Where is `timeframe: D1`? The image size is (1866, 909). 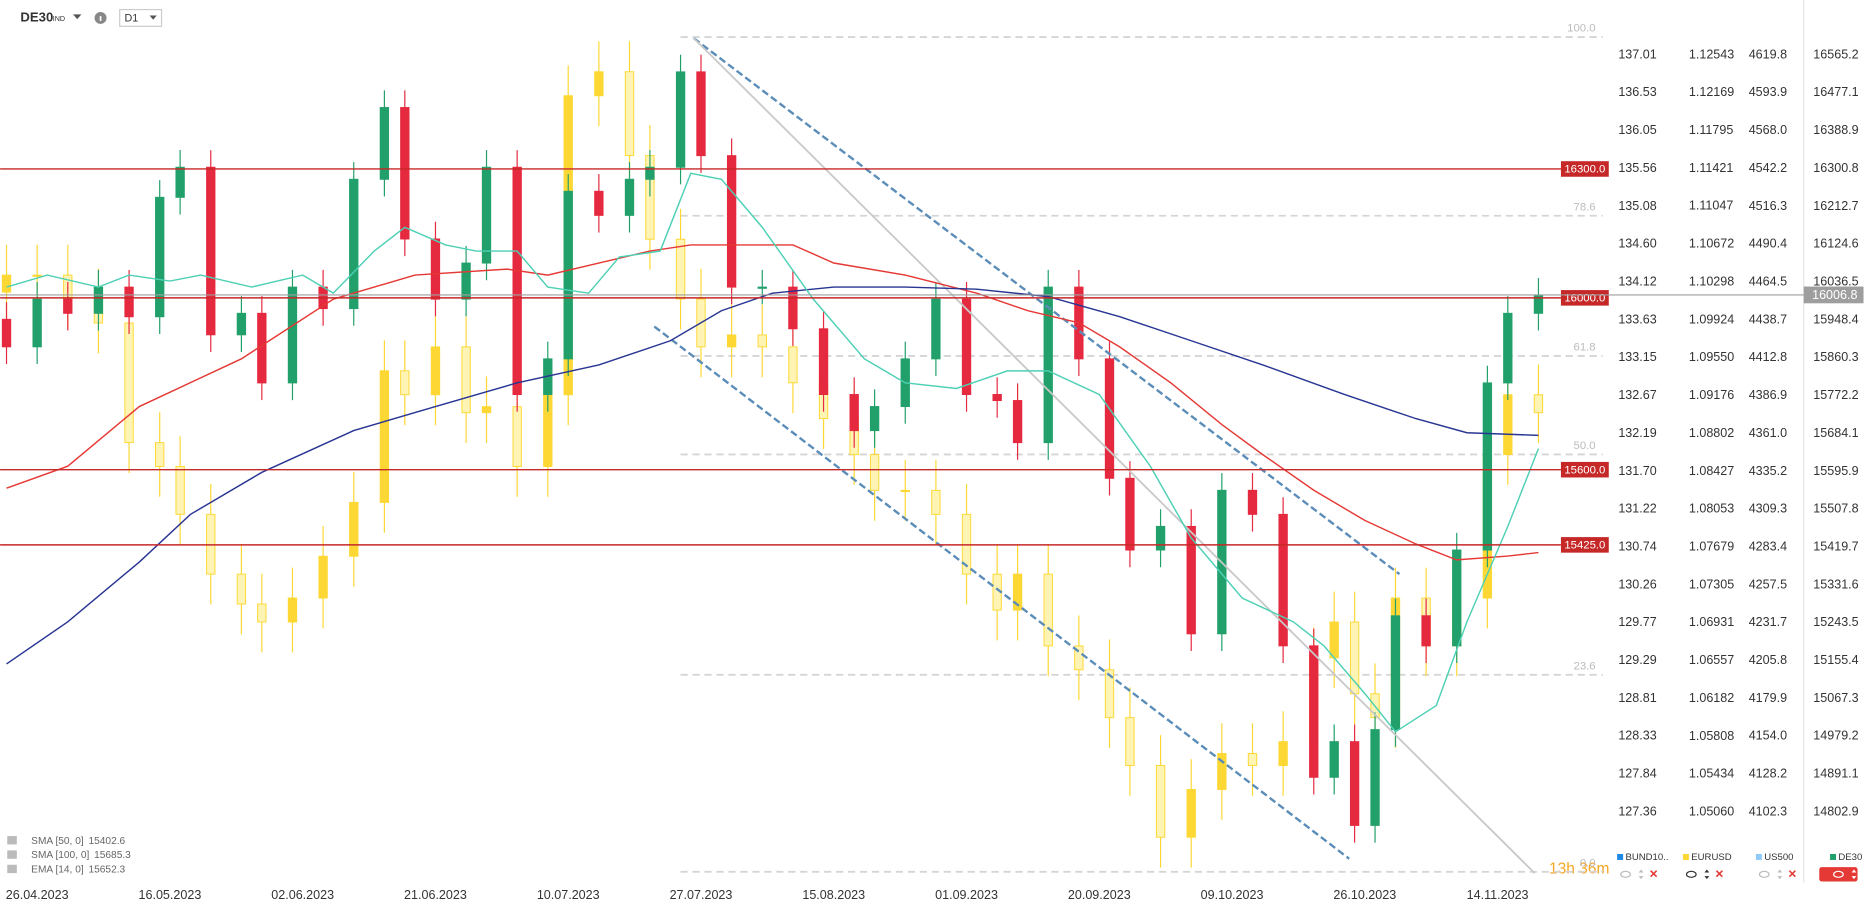
timeframe: D1 is located at coordinates (131, 18).